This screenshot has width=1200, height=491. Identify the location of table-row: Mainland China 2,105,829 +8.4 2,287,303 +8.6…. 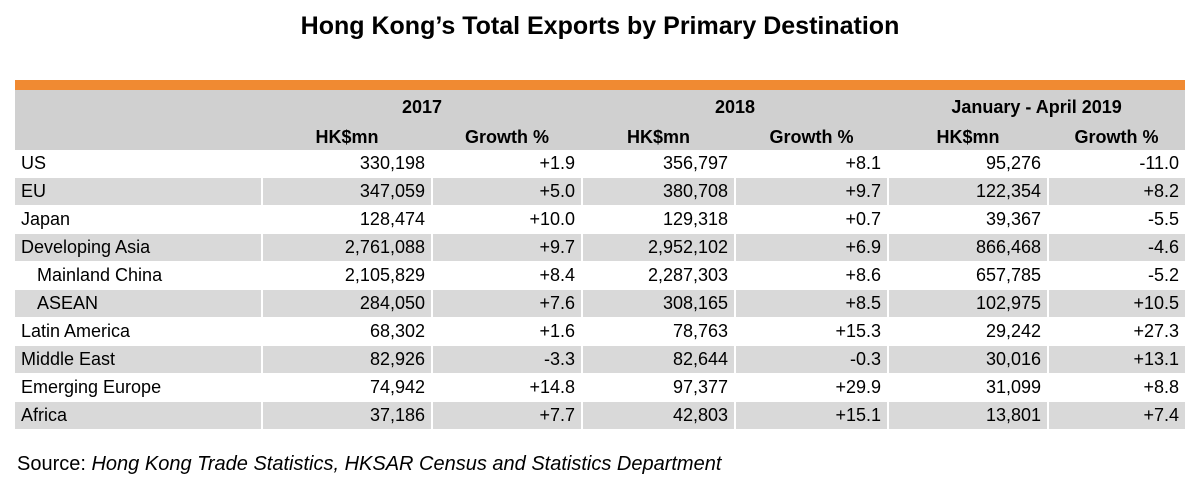
(600, 275).